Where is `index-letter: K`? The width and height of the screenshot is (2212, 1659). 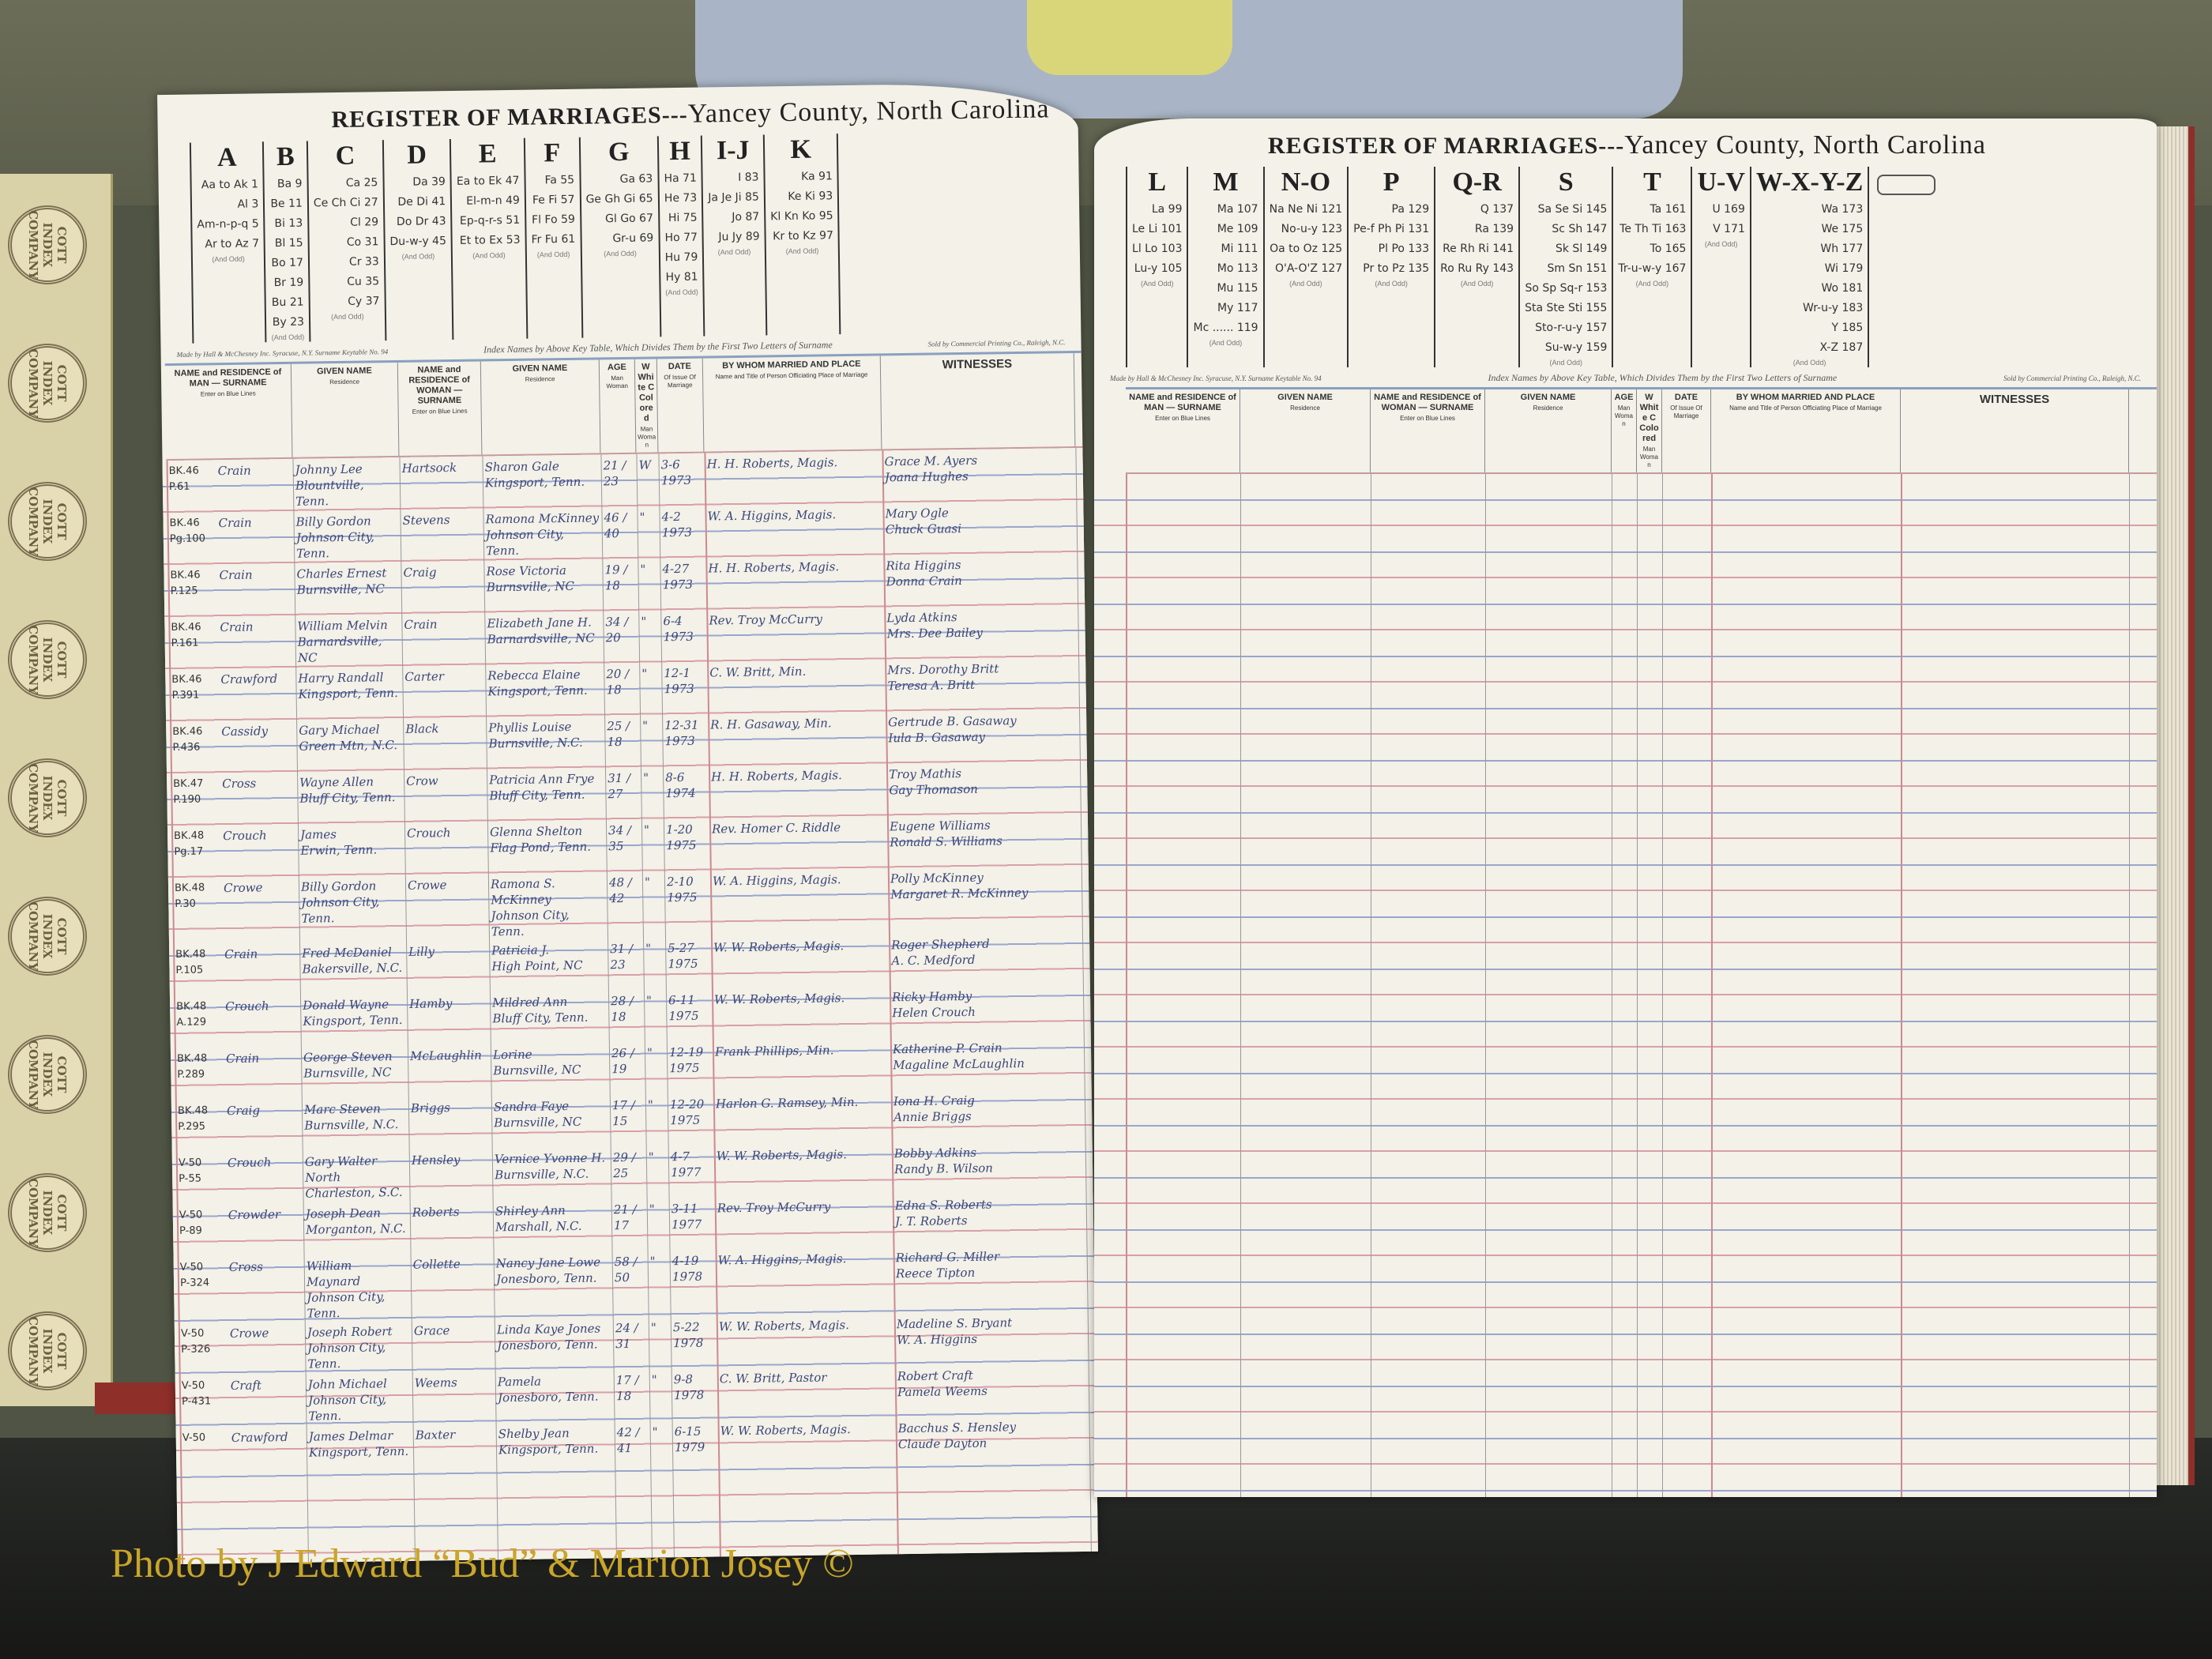
index-letter: K is located at coordinates (801, 149).